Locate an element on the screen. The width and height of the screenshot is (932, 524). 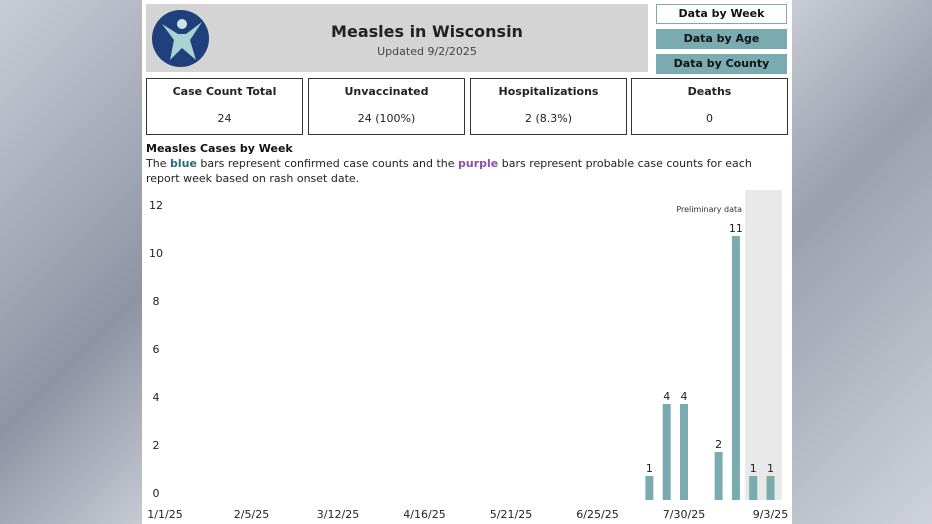
data-by-week-button: Data by Week is located at coordinates (721, 14).